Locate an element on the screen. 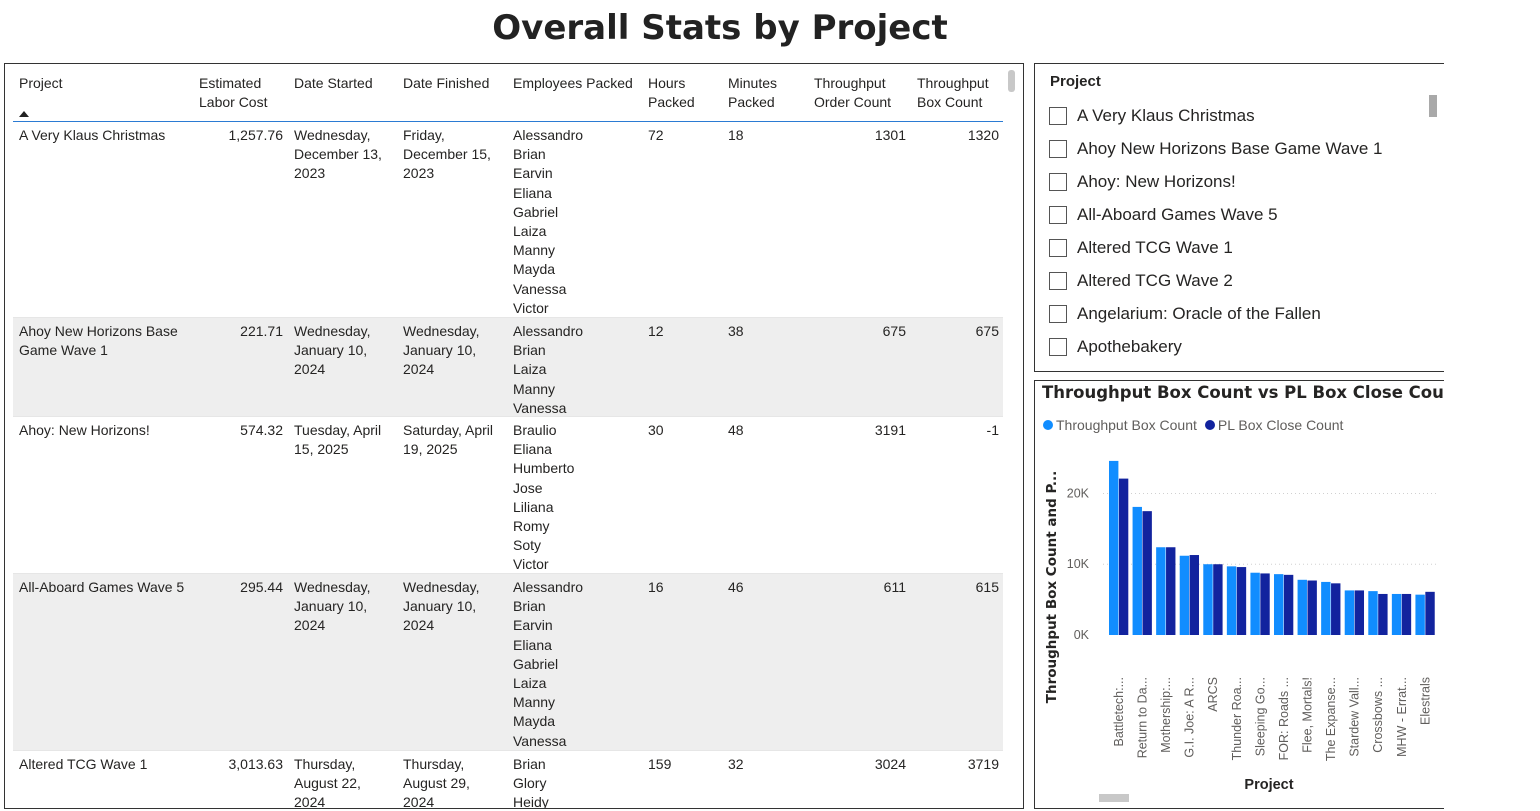 The image size is (1540, 811). column-header-employees-packed: Employees Packed is located at coordinates (573, 83).